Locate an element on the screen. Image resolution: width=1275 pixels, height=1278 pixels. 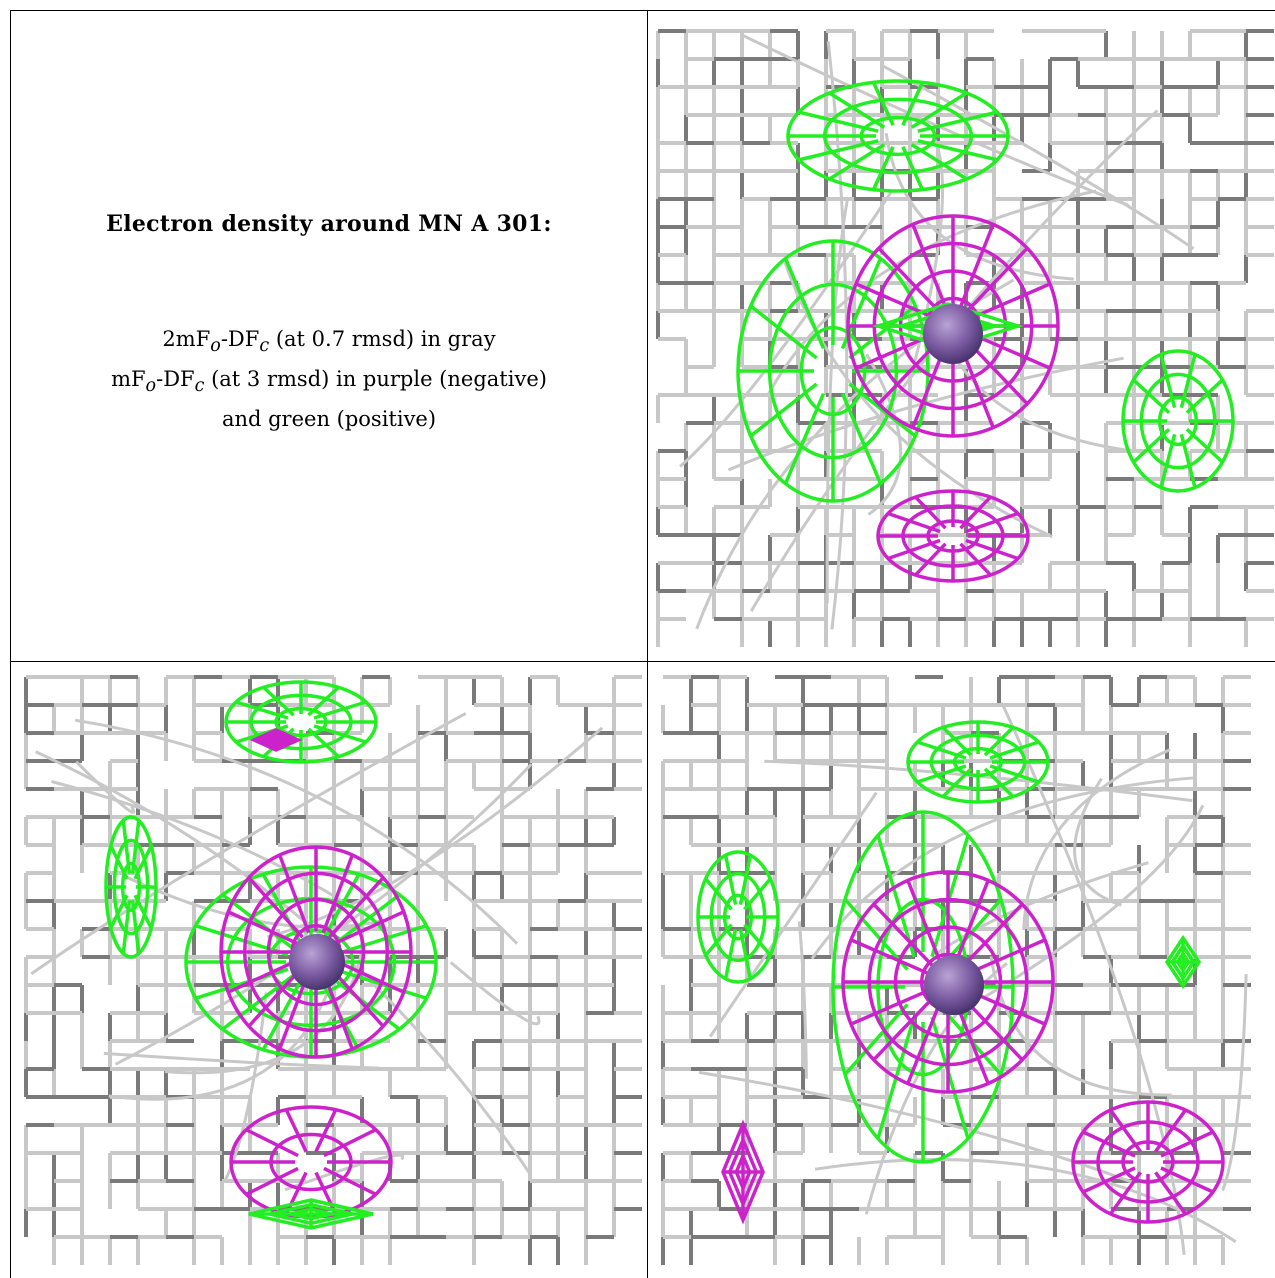
caption-line-green: and green (positive) is located at coordinates (329, 419).